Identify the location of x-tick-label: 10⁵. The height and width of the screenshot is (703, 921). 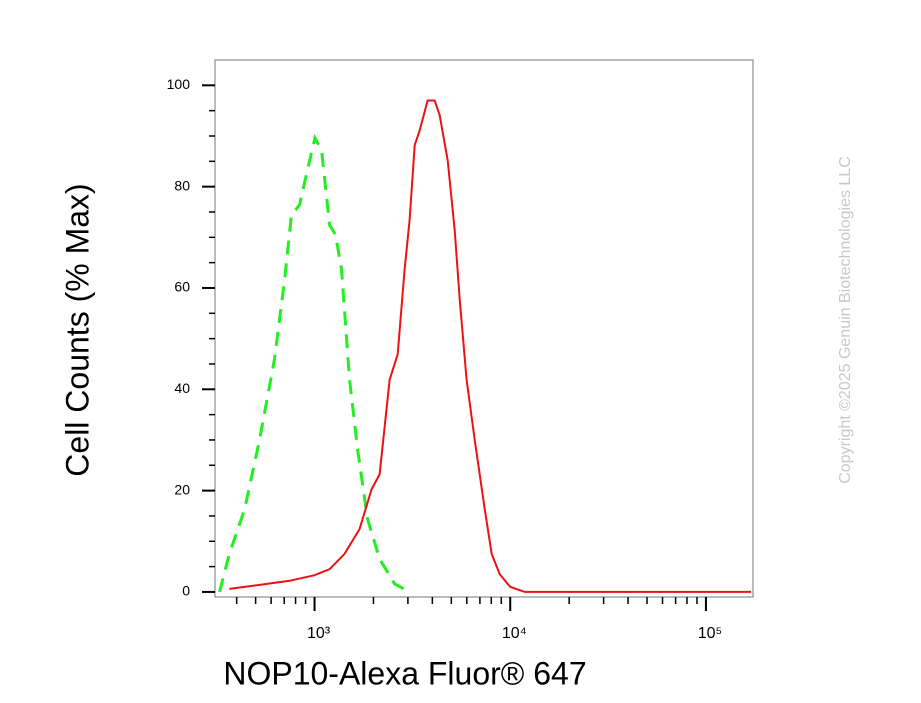
(710, 633).